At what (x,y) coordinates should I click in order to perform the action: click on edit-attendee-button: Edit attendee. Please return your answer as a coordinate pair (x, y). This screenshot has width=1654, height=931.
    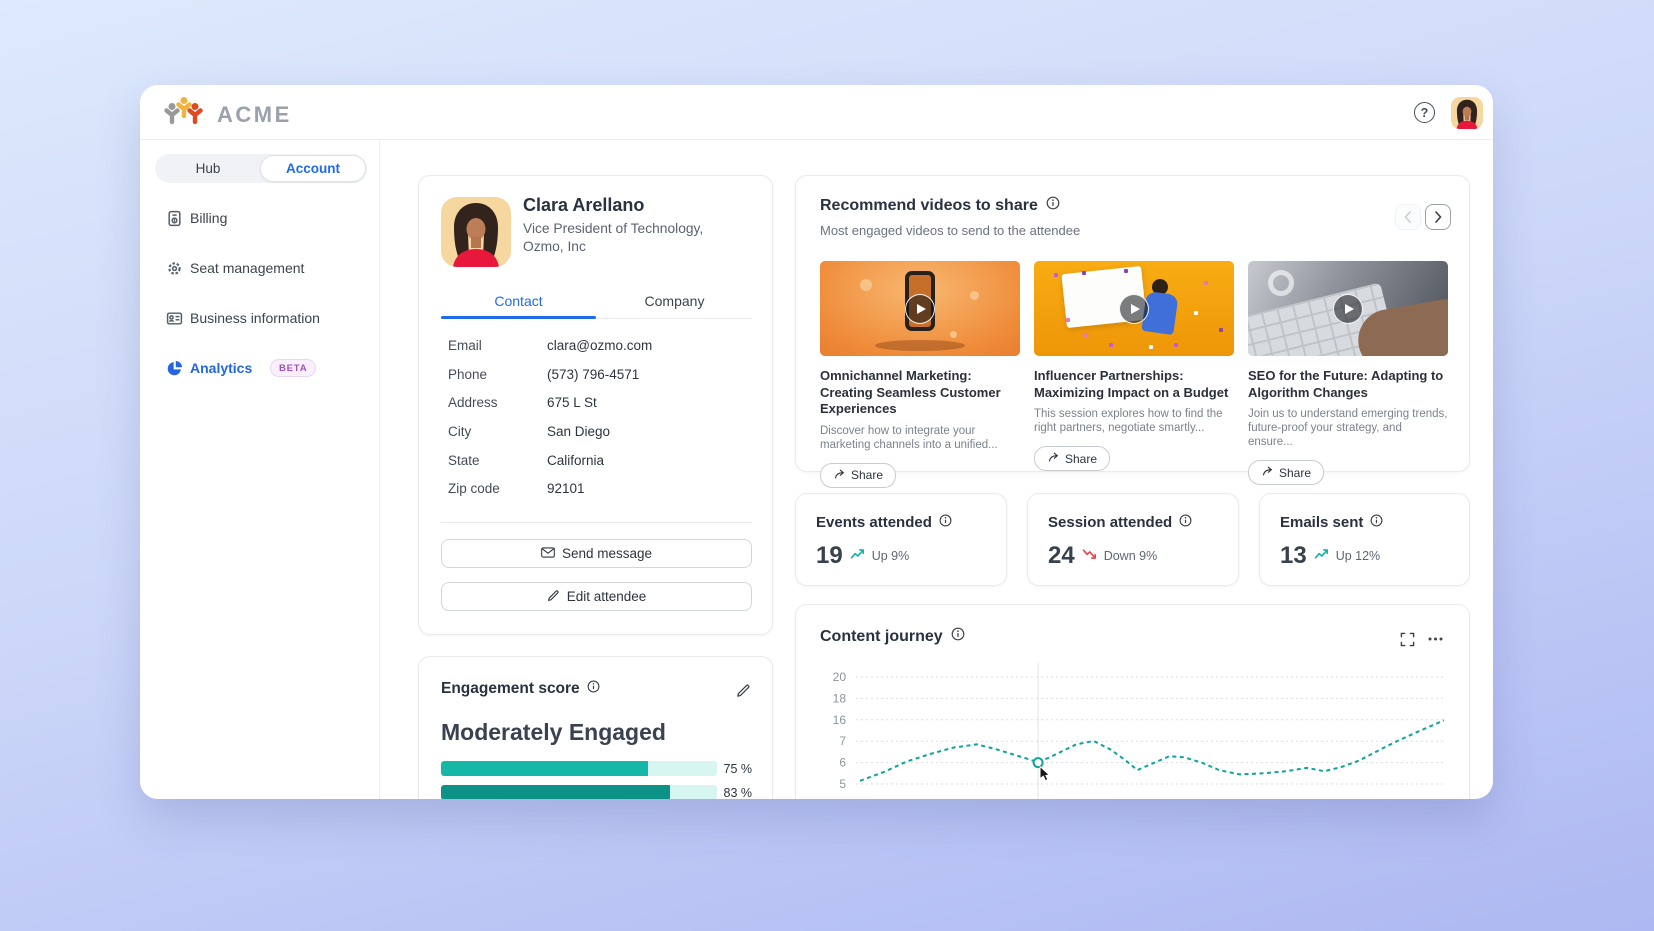
    Looking at the image, I should click on (596, 596).